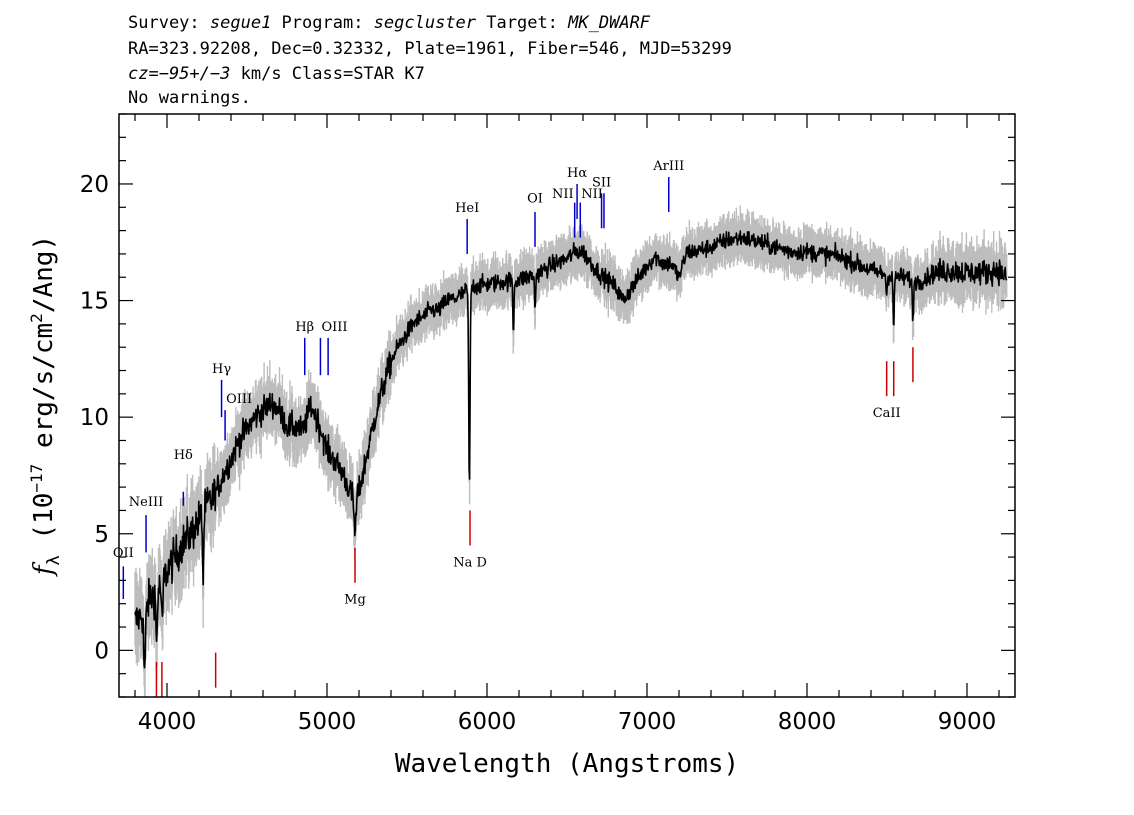 Image resolution: width=1134 pixels, height=815 pixels. What do you see at coordinates (522, 23) in the screenshot?
I see `header-segment: Target:` at bounding box center [522, 23].